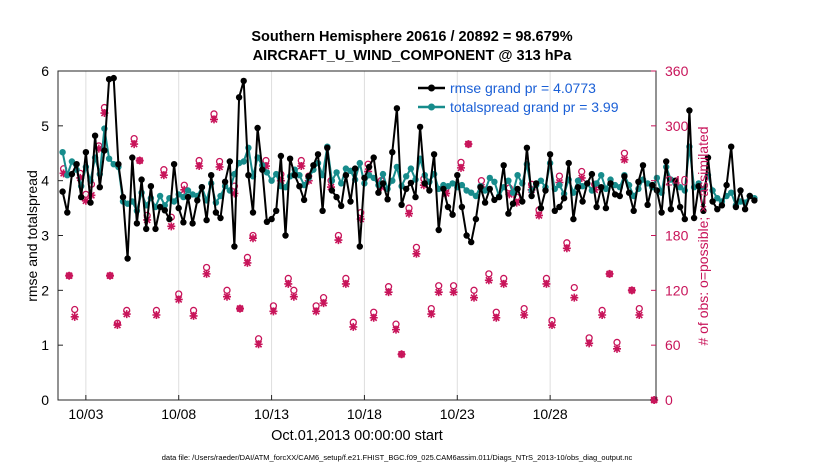 The height and width of the screenshot is (470, 830). Describe the element at coordinates (45, 400) in the screenshot. I see `y-tick-label: 0` at that location.